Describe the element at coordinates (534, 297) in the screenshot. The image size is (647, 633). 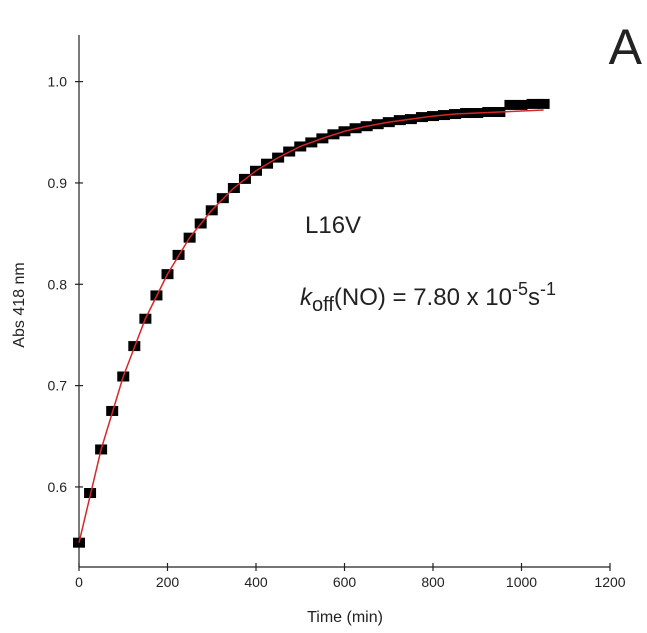
I see `unit: s` at that location.